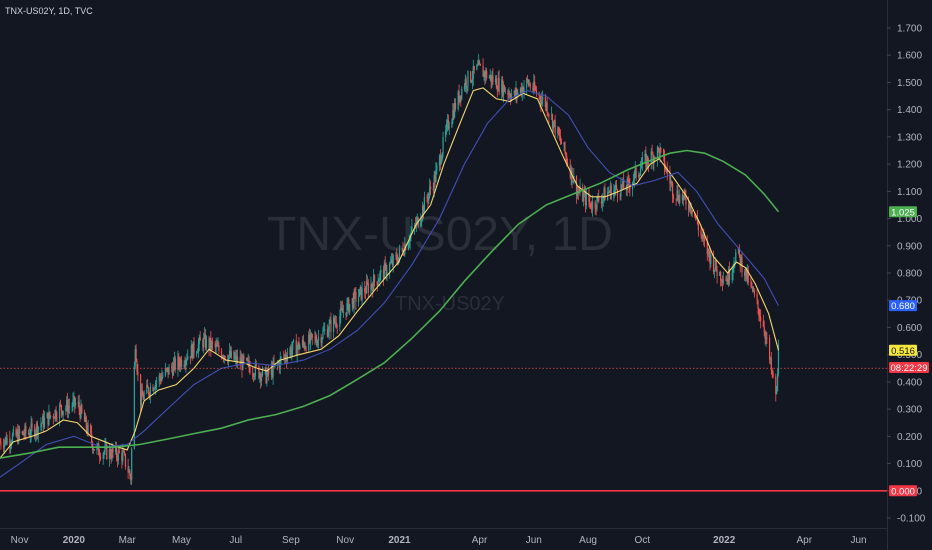  Describe the element at coordinates (909, 437) in the screenshot. I see `y-tick-label: 0.200` at that location.